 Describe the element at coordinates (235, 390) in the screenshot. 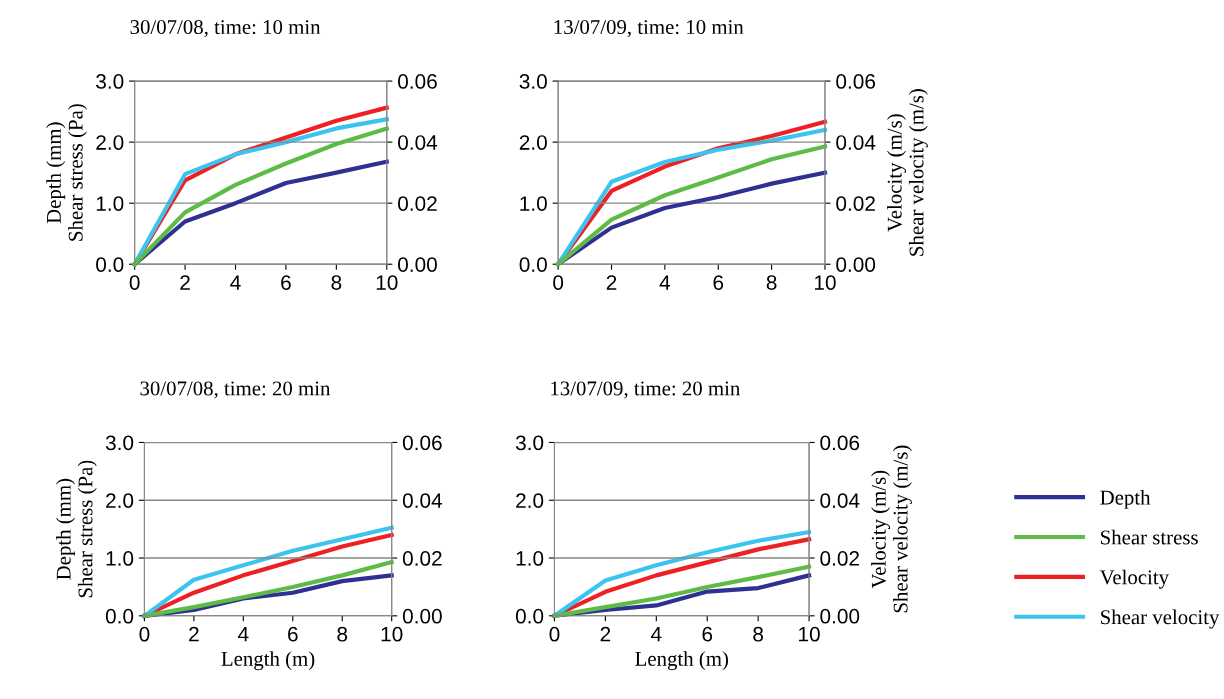

I see `chart-title: 30/07/08, time: 20 min` at that location.